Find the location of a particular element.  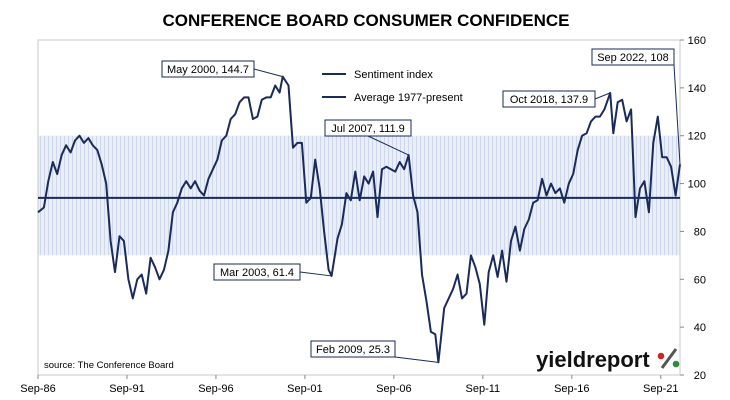

annotation-label: Jul 2007, 111.9 is located at coordinates (368, 129).